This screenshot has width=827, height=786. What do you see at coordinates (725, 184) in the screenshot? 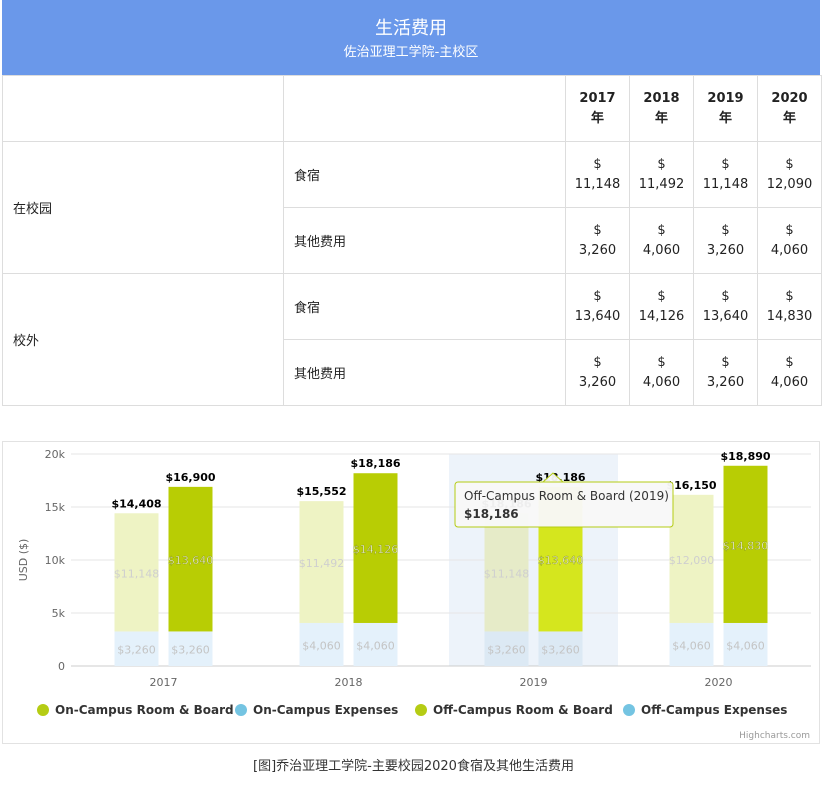
I see `amount: 11,148` at bounding box center [725, 184].